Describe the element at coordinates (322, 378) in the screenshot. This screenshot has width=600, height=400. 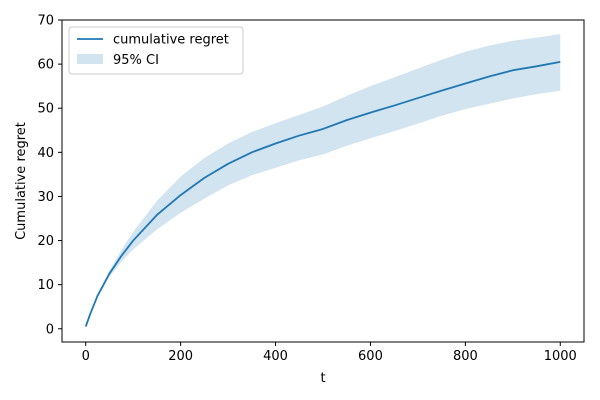
I see `x-axis-label: t` at that location.